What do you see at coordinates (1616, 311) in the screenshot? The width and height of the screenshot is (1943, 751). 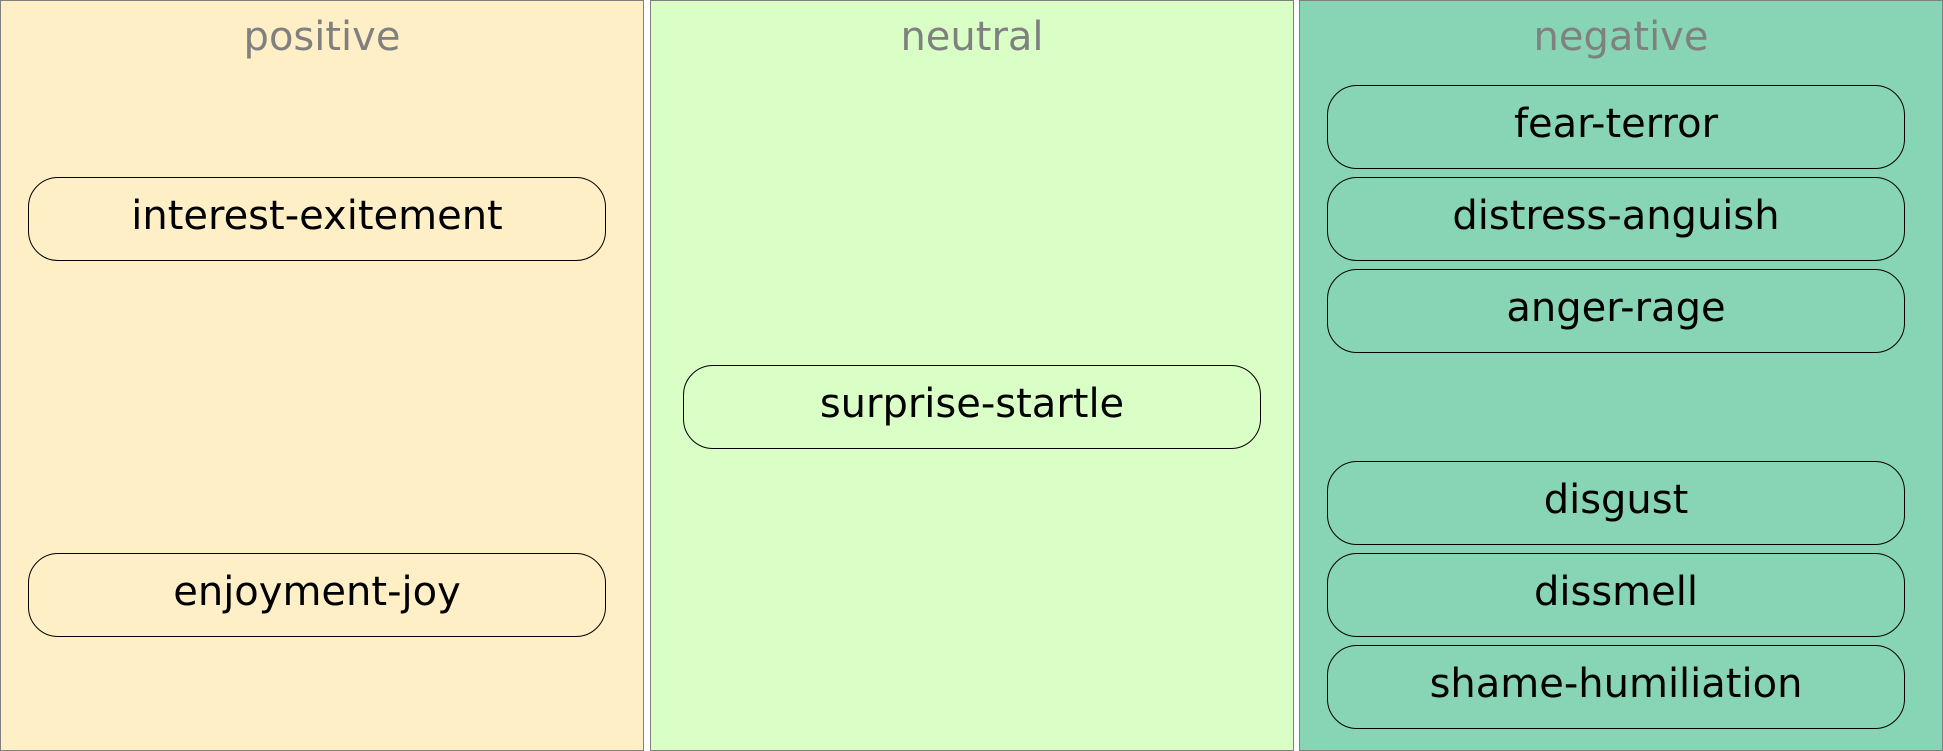 I see `emotion-node-anger-rage: anger-rage` at bounding box center [1616, 311].